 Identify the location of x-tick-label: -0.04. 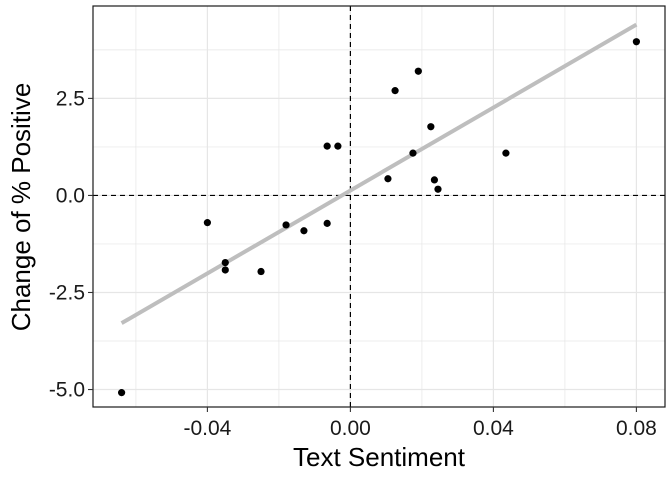
(207, 428).